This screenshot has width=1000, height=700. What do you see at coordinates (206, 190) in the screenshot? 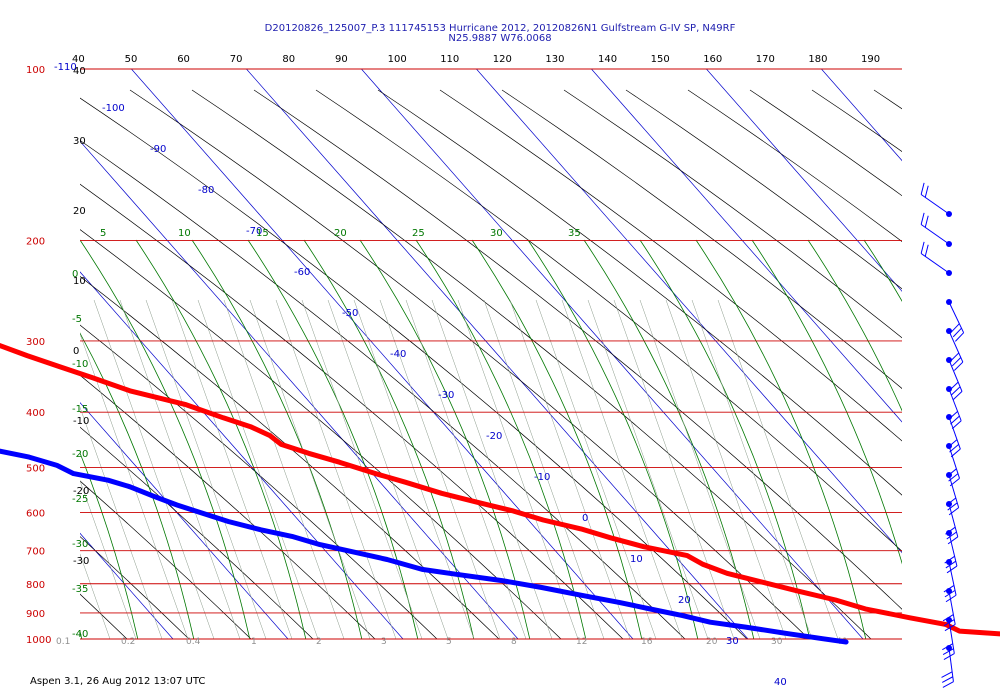
I see `isotherm-label: -80` at bounding box center [206, 190].